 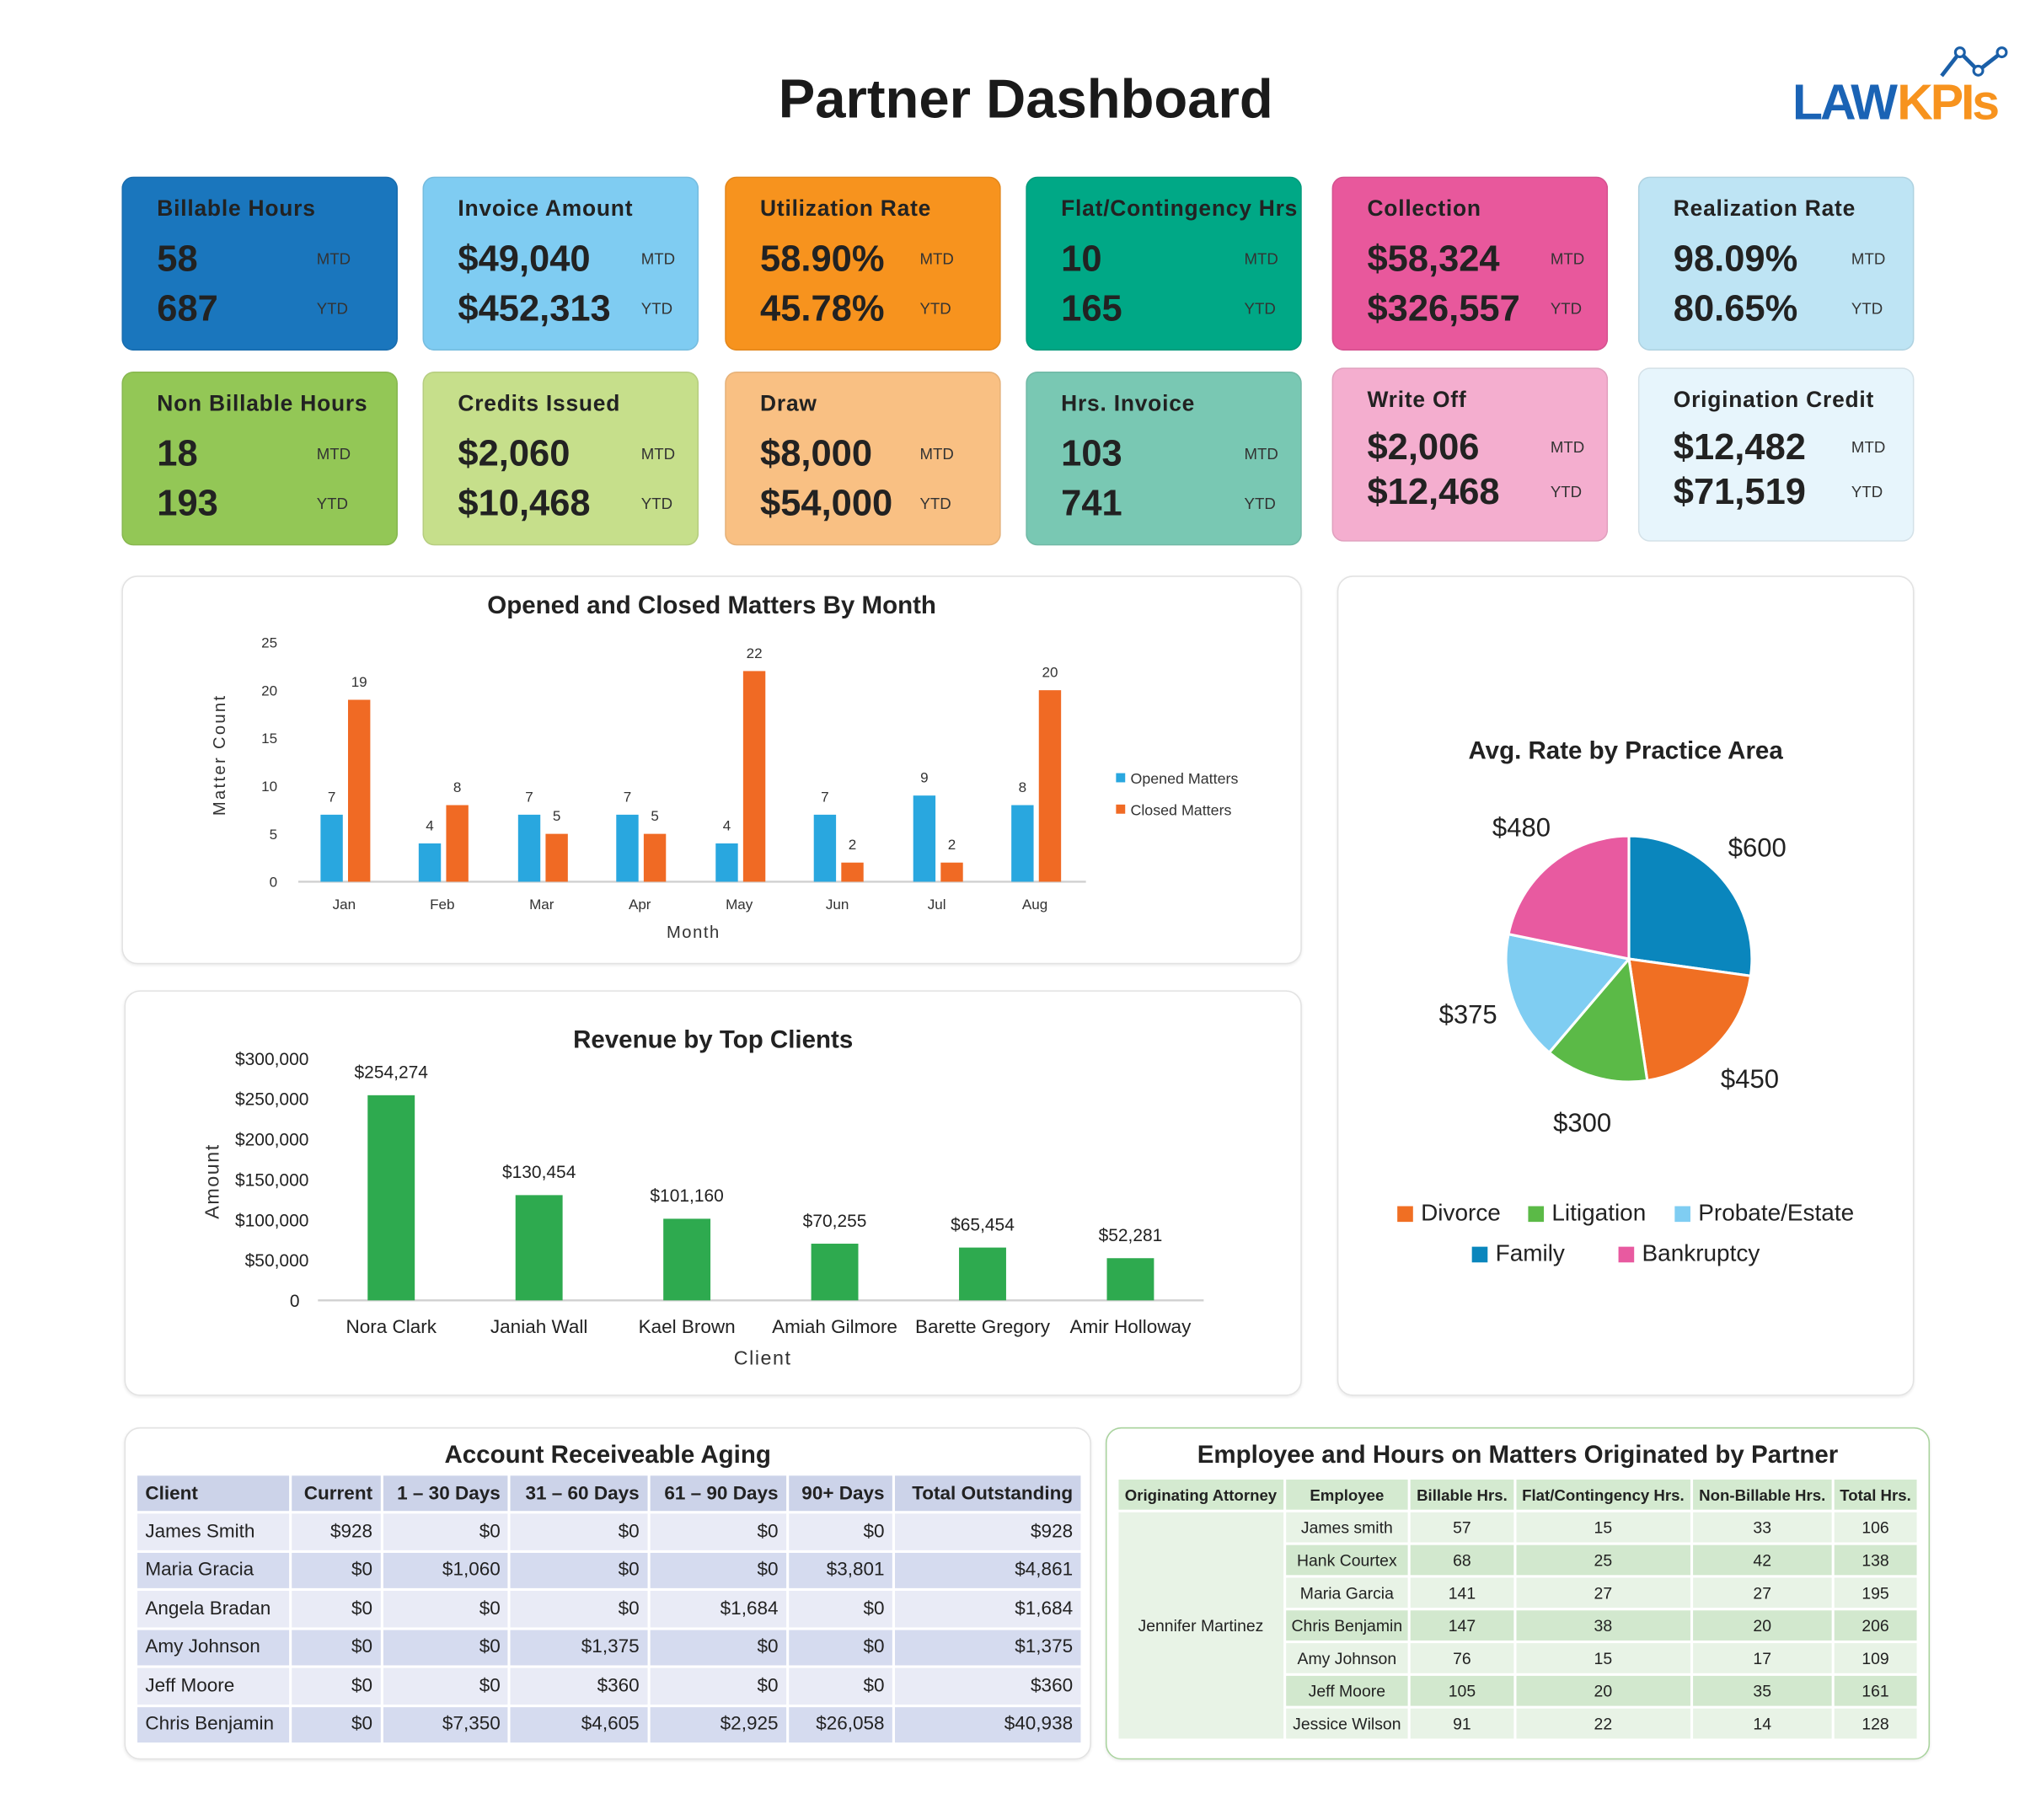 I want to click on revenue-chart-panel: Revenue by Top Clients, so click(x=713, y=1193).